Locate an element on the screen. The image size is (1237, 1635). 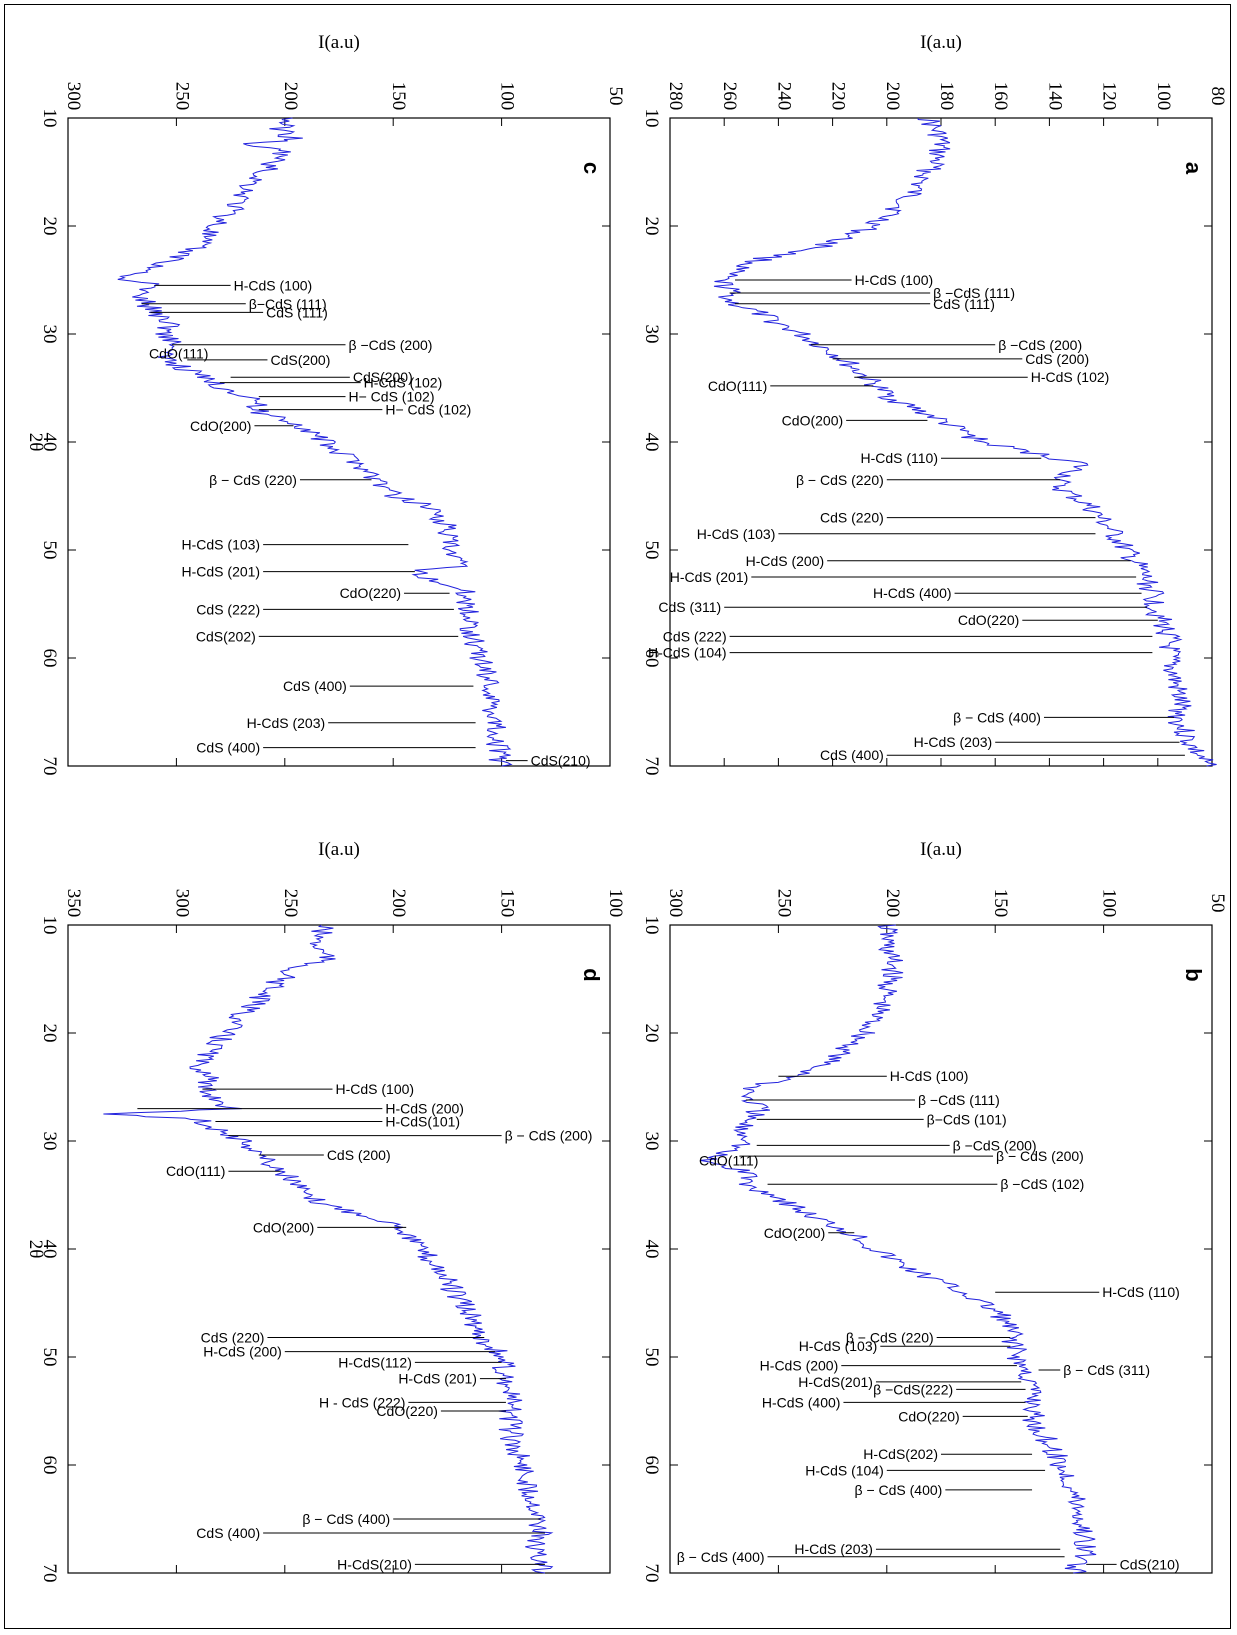
peak-label: β − CdS (220) is located at coordinates (253, 480).